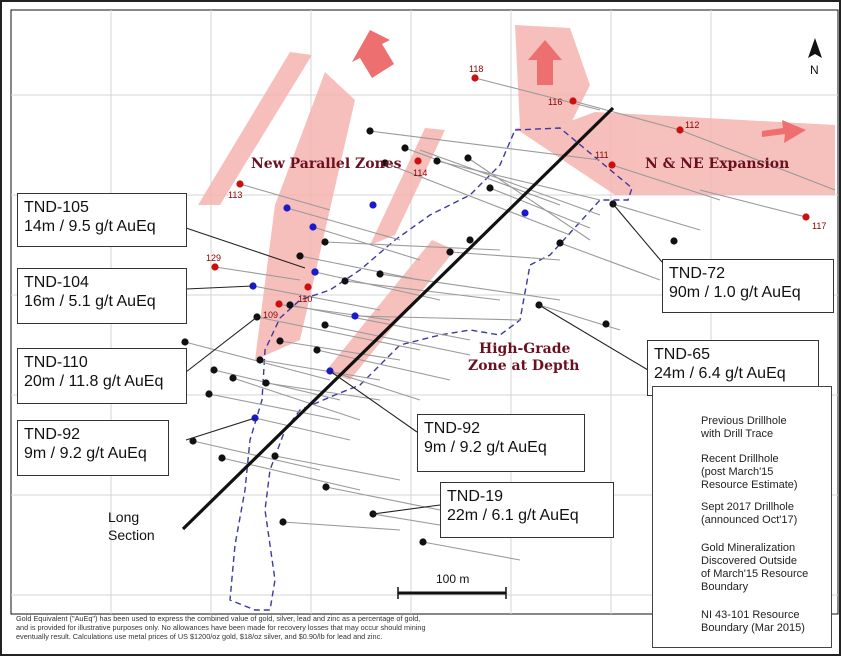  Describe the element at coordinates (819, 226) in the screenshot. I see `hole-label: 117` at that location.